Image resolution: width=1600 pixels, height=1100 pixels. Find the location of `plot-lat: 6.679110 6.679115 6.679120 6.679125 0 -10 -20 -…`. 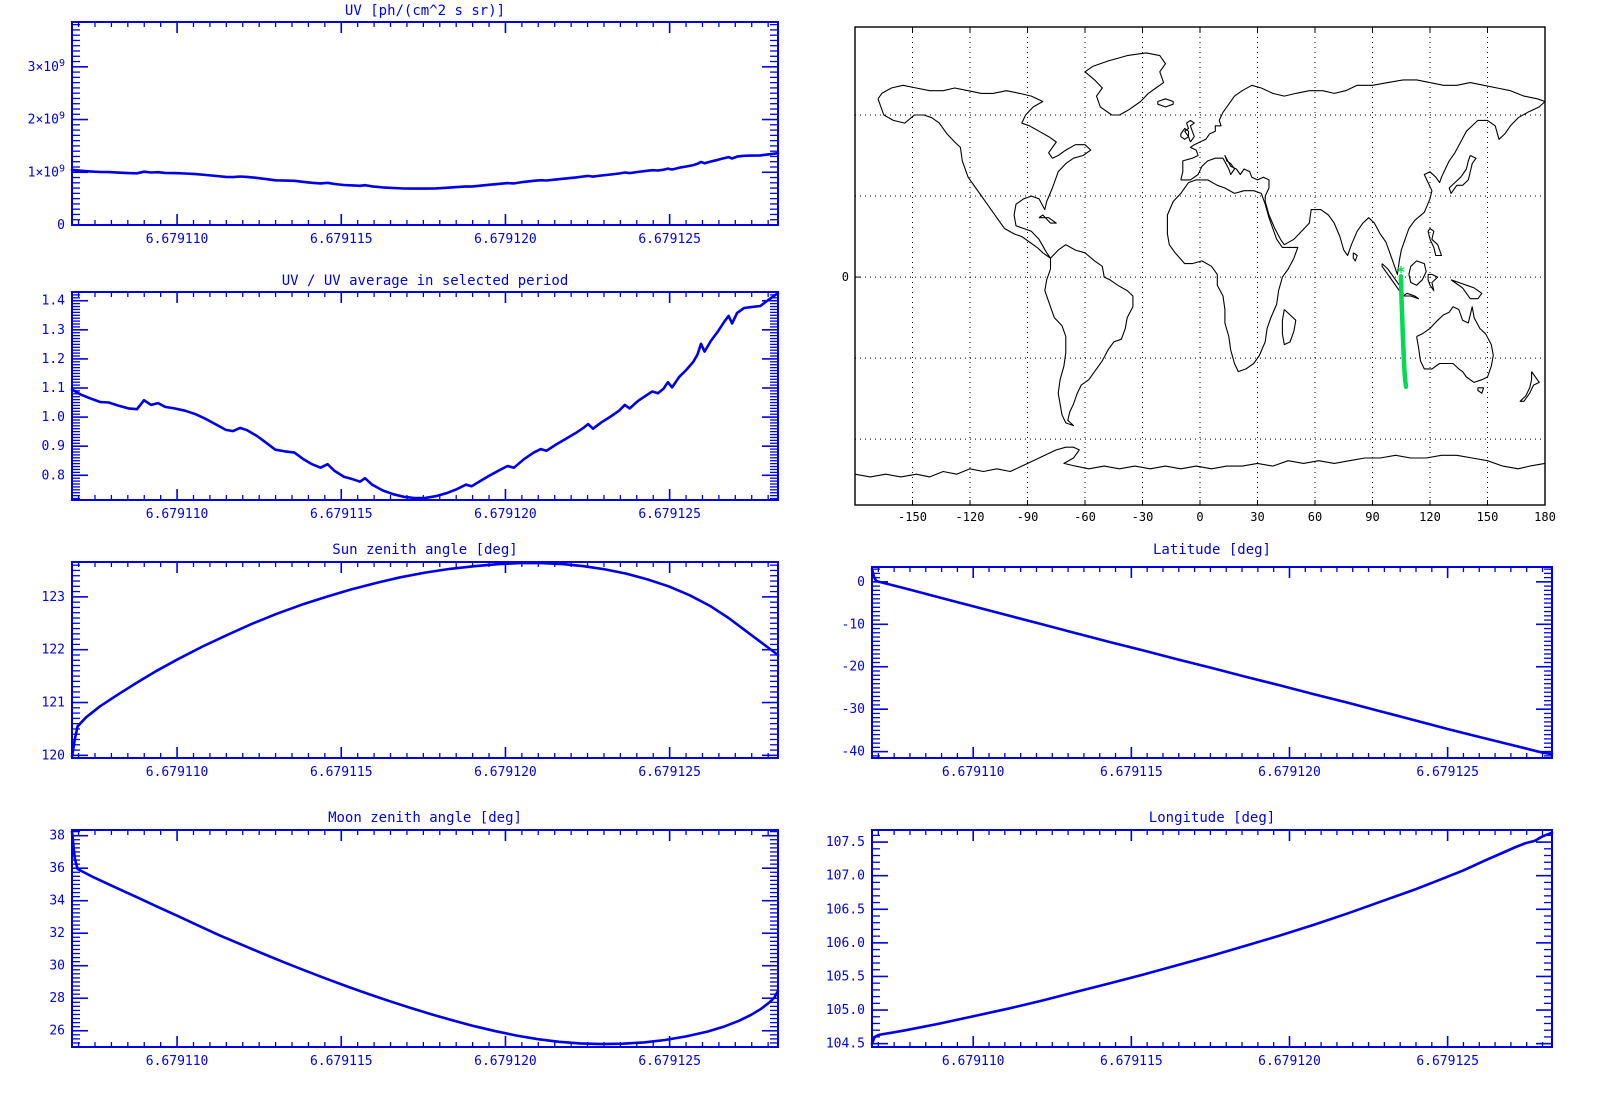

plot-lat: 6.679110 6.679115 6.679120 6.679125 0 -10 -20 -… is located at coordinates (1198, 673).